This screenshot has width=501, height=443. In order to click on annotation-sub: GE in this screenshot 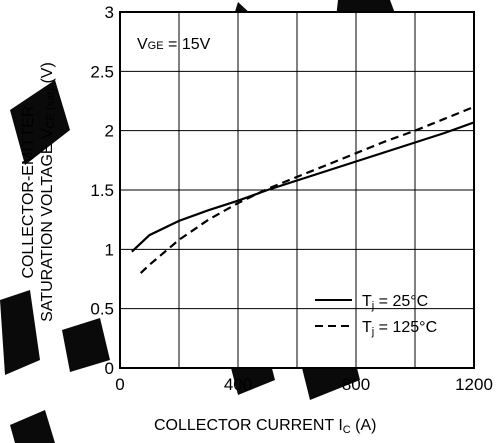, I will do `click(156, 46)`.